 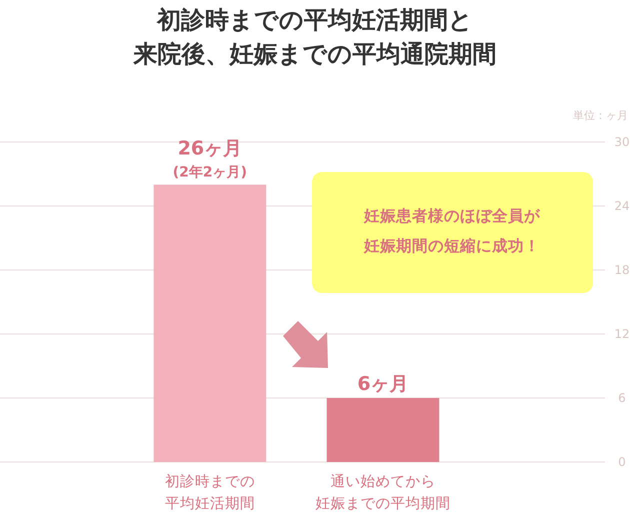 What do you see at coordinates (209, 492) in the screenshot?
I see `x-tick-label: 初診時までの平均妊活期間` at bounding box center [209, 492].